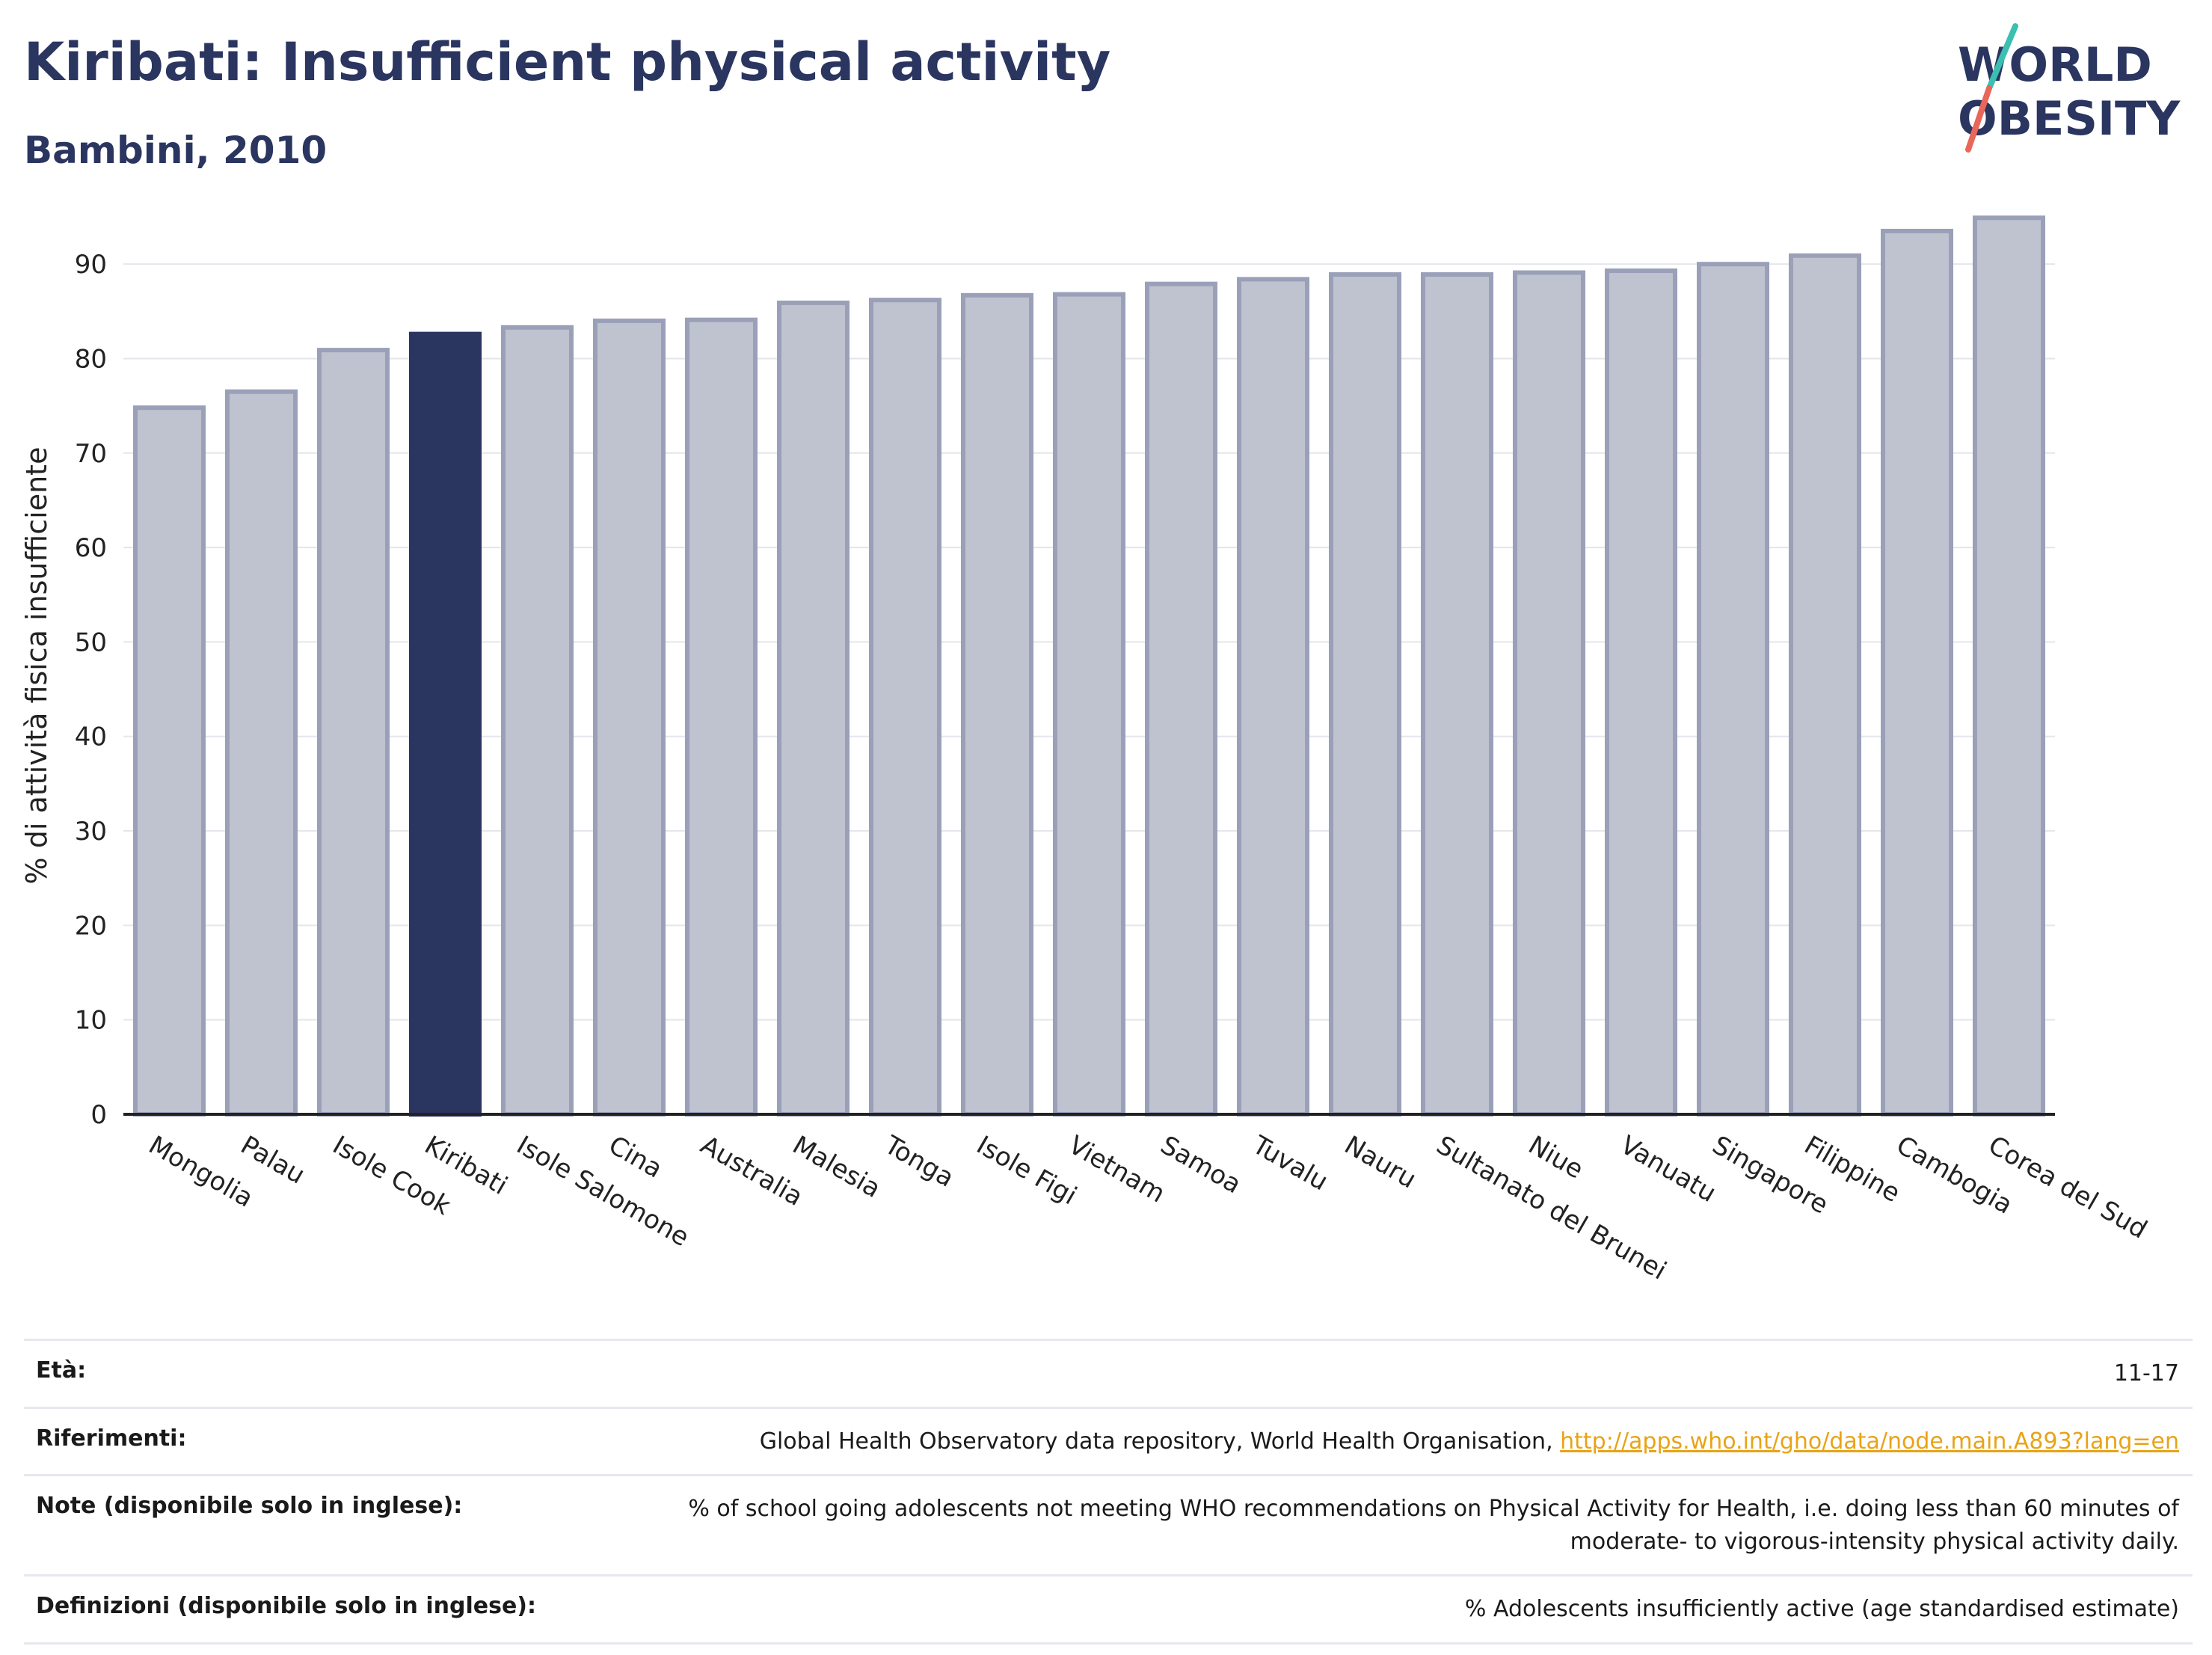 This screenshot has width=2212, height=1655. Describe the element at coordinates (353, 732) in the screenshot. I see `bar-isole-cook` at that location.